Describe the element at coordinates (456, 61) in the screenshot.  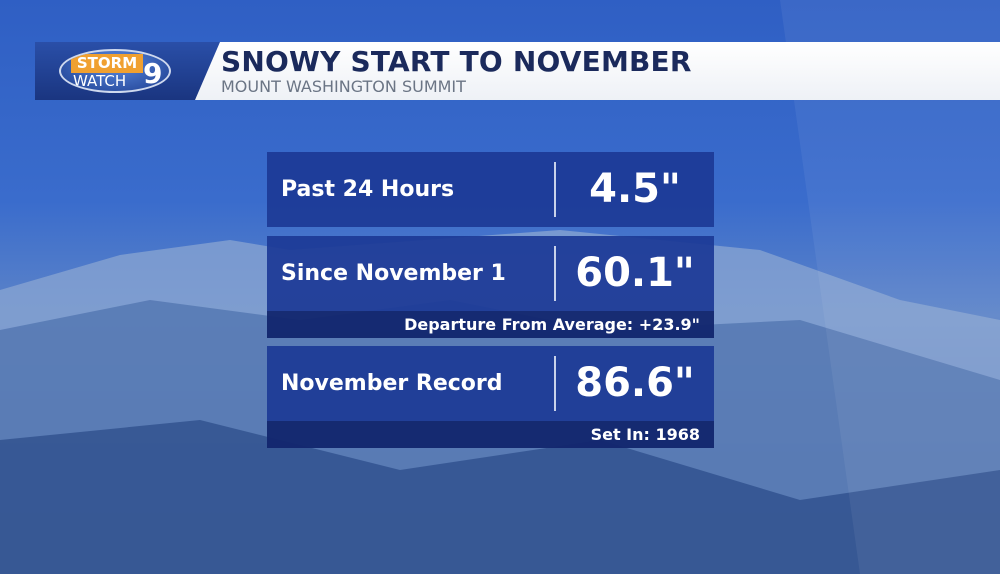
I see `page-title: SNOWY START TO NOVEMBER` at that location.